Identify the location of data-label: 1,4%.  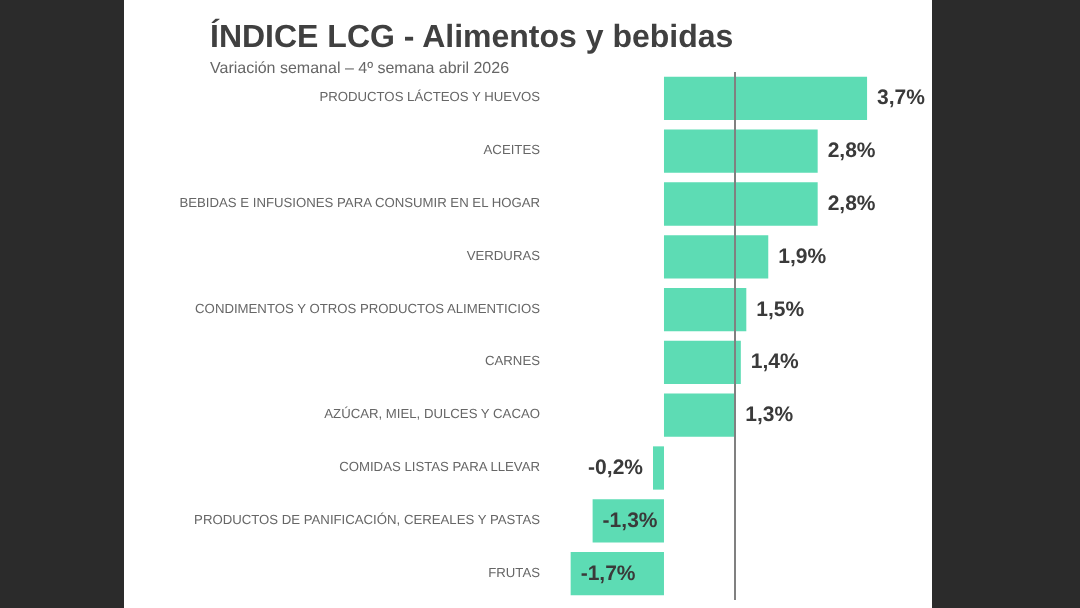
(775, 362).